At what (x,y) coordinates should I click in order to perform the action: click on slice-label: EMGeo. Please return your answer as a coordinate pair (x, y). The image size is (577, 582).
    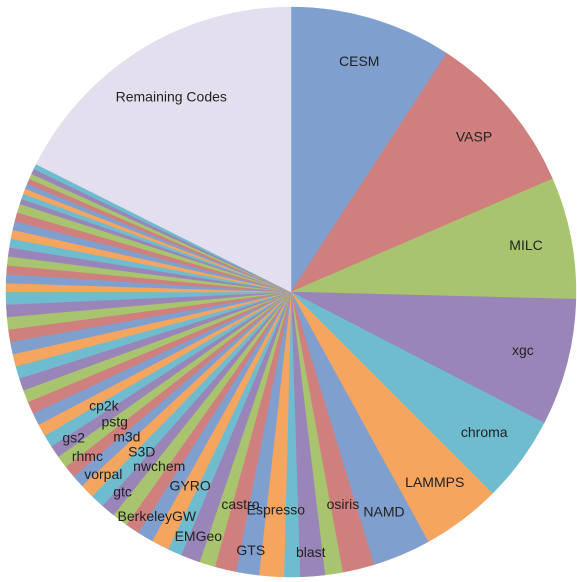
    Looking at the image, I should click on (199, 536).